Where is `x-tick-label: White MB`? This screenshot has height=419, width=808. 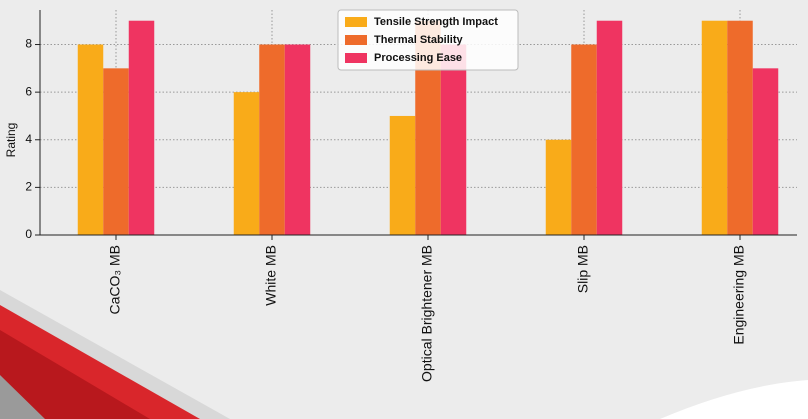
x-tick-label: White MB is located at coordinates (271, 275).